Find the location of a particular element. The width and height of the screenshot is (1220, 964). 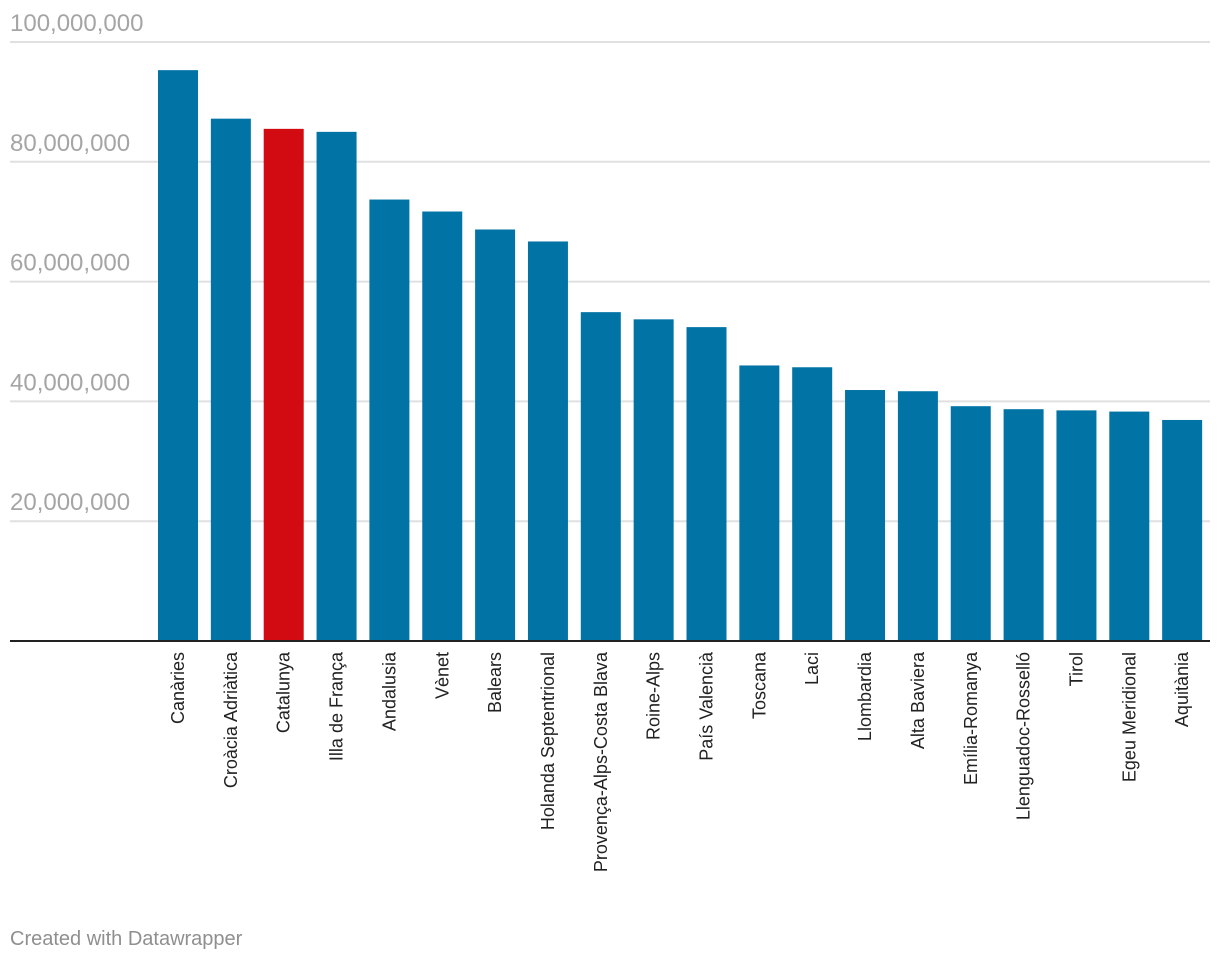

bar-balears is located at coordinates (495, 435).